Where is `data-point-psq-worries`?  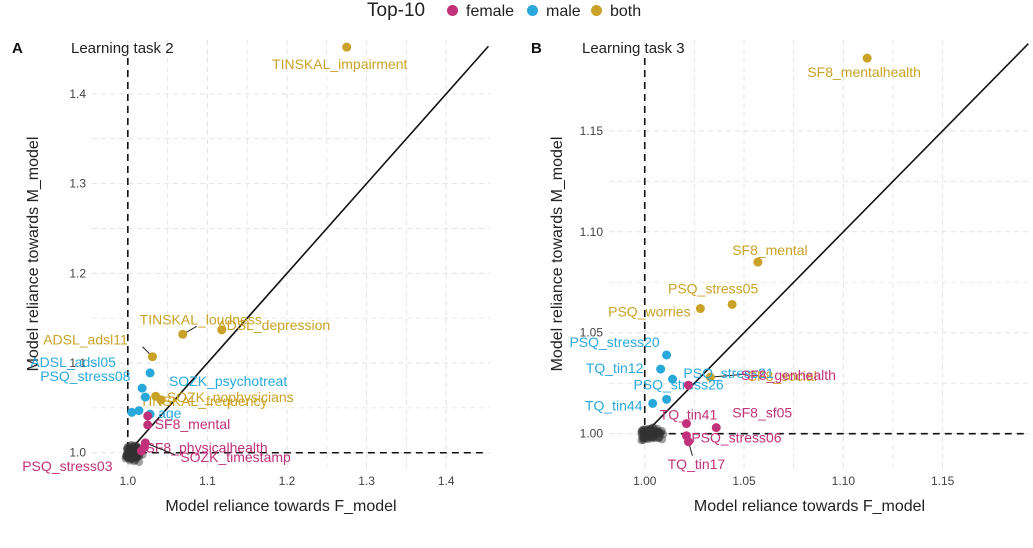 data-point-psq-worries is located at coordinates (700, 309).